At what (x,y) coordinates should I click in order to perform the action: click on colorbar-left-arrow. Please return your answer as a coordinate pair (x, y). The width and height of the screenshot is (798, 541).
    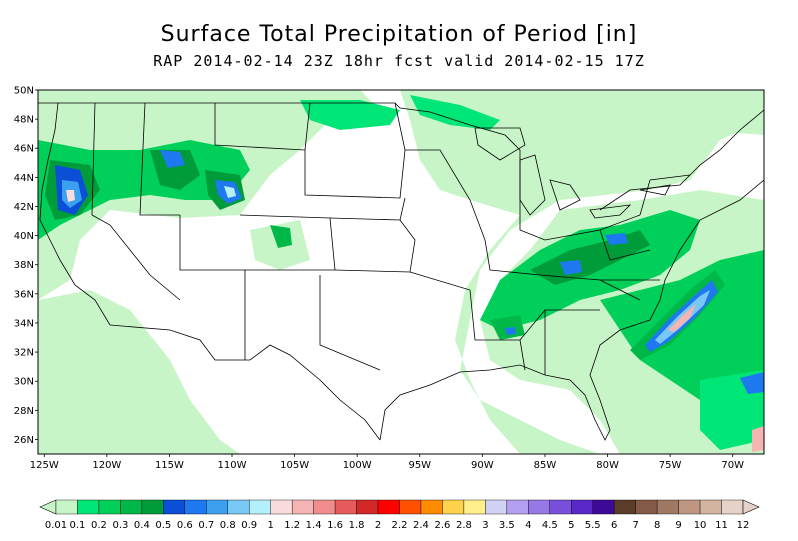
    Looking at the image, I should click on (48, 507).